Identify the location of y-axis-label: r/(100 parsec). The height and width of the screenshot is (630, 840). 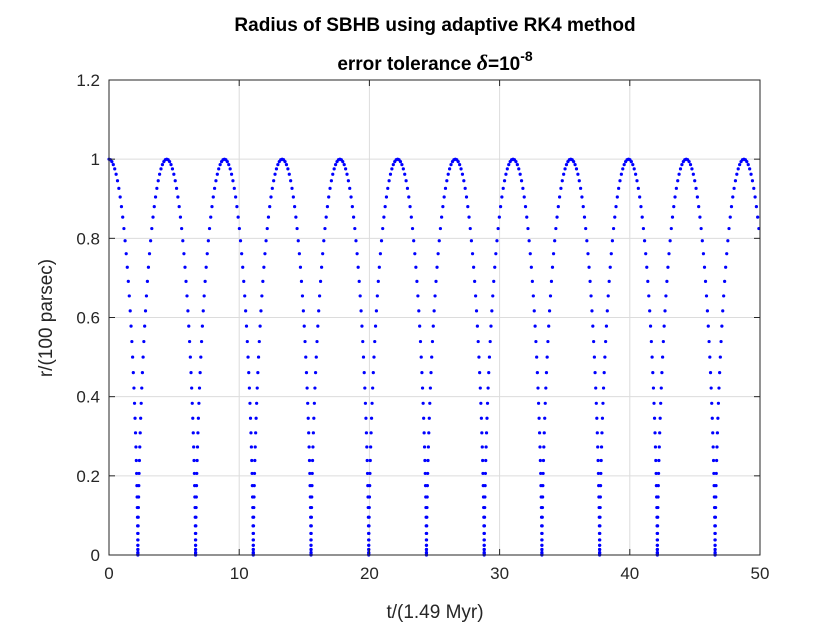
(46, 318).